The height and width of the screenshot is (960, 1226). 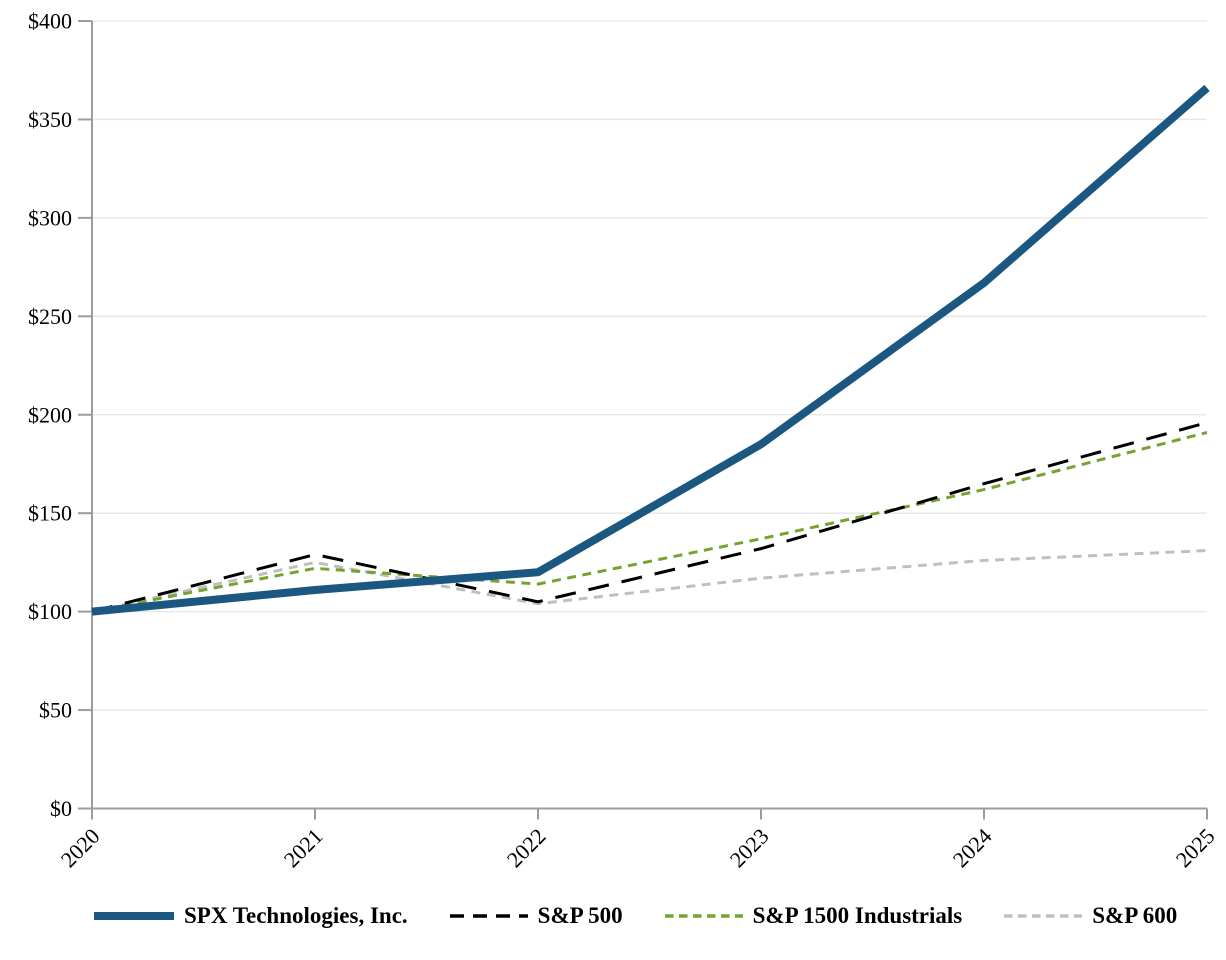 What do you see at coordinates (50, 217) in the screenshot?
I see `y-axis-tick-label: $300` at bounding box center [50, 217].